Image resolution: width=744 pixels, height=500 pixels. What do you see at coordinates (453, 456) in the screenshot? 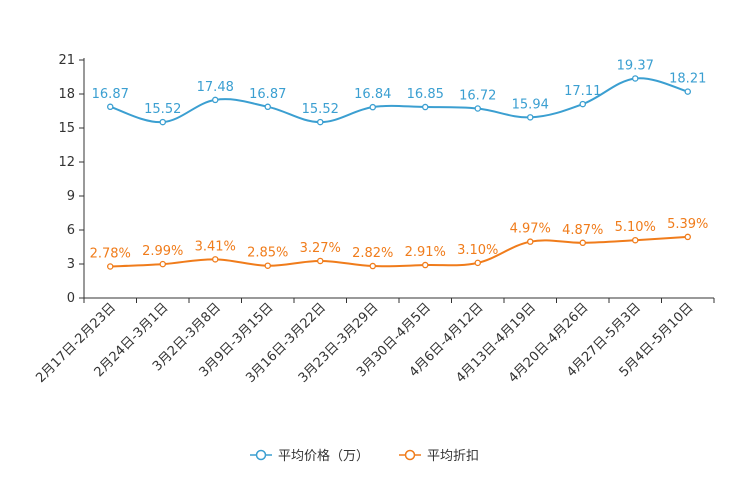
I see `legend-label: 平均折扣` at bounding box center [453, 456].